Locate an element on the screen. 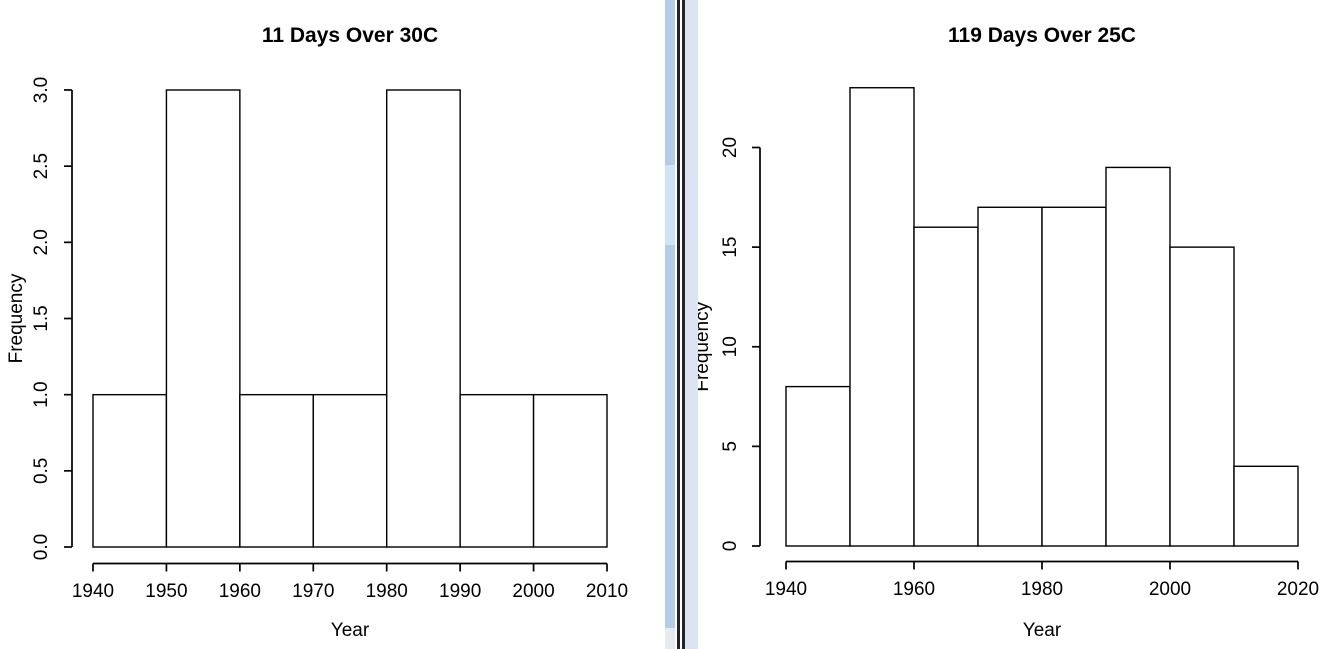  x-tick-label: 2020 is located at coordinates (1298, 589).